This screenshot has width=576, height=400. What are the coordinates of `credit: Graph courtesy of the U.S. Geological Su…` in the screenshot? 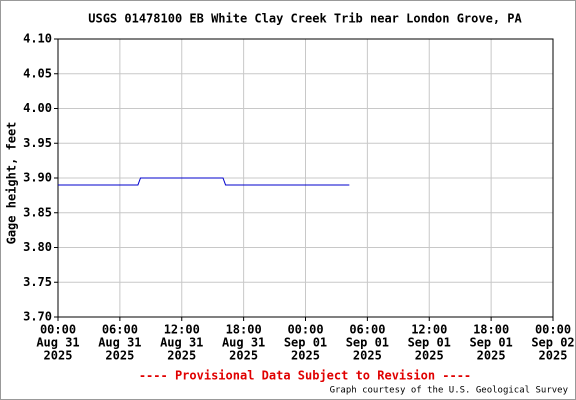 It's located at (449, 391).